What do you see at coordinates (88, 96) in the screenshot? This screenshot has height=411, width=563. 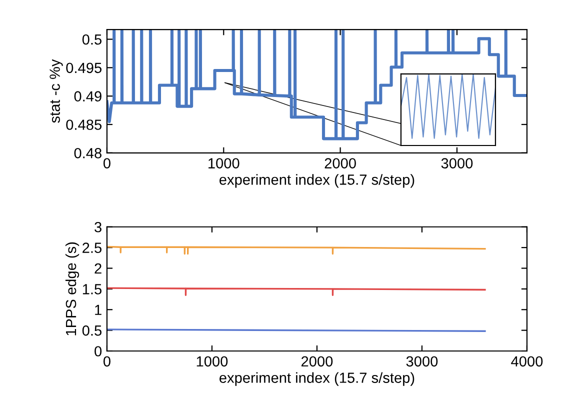 I see `y-tick-label: 0.49` at bounding box center [88, 96].